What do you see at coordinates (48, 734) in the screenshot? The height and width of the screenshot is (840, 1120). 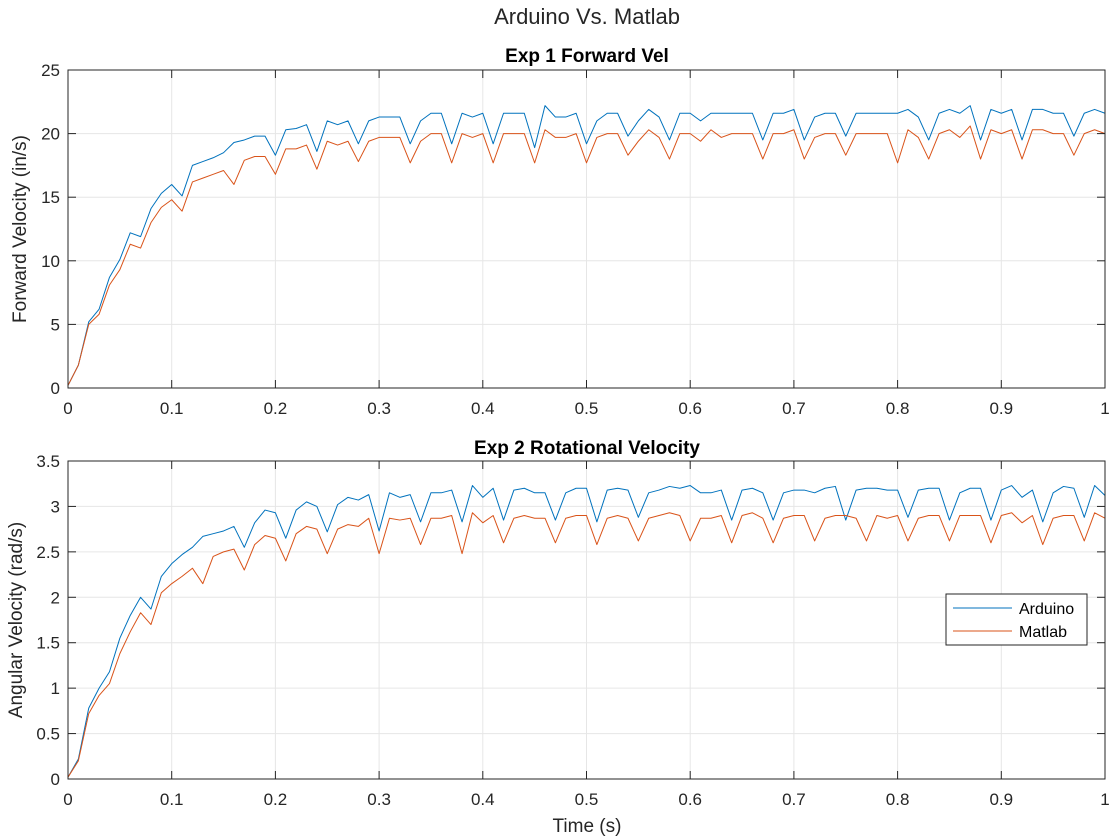 I see `y-tick-label: 0.5` at bounding box center [48, 734].